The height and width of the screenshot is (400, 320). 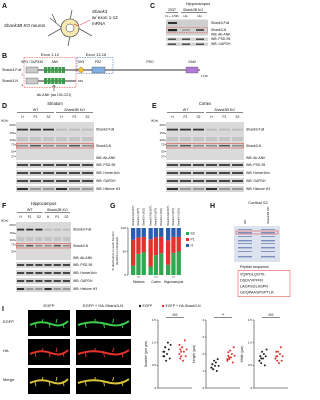 What do you see at coordinates (221, 44) in the screenshot?
I see `blot-label: WB: GAPDH` at bounding box center [221, 44].